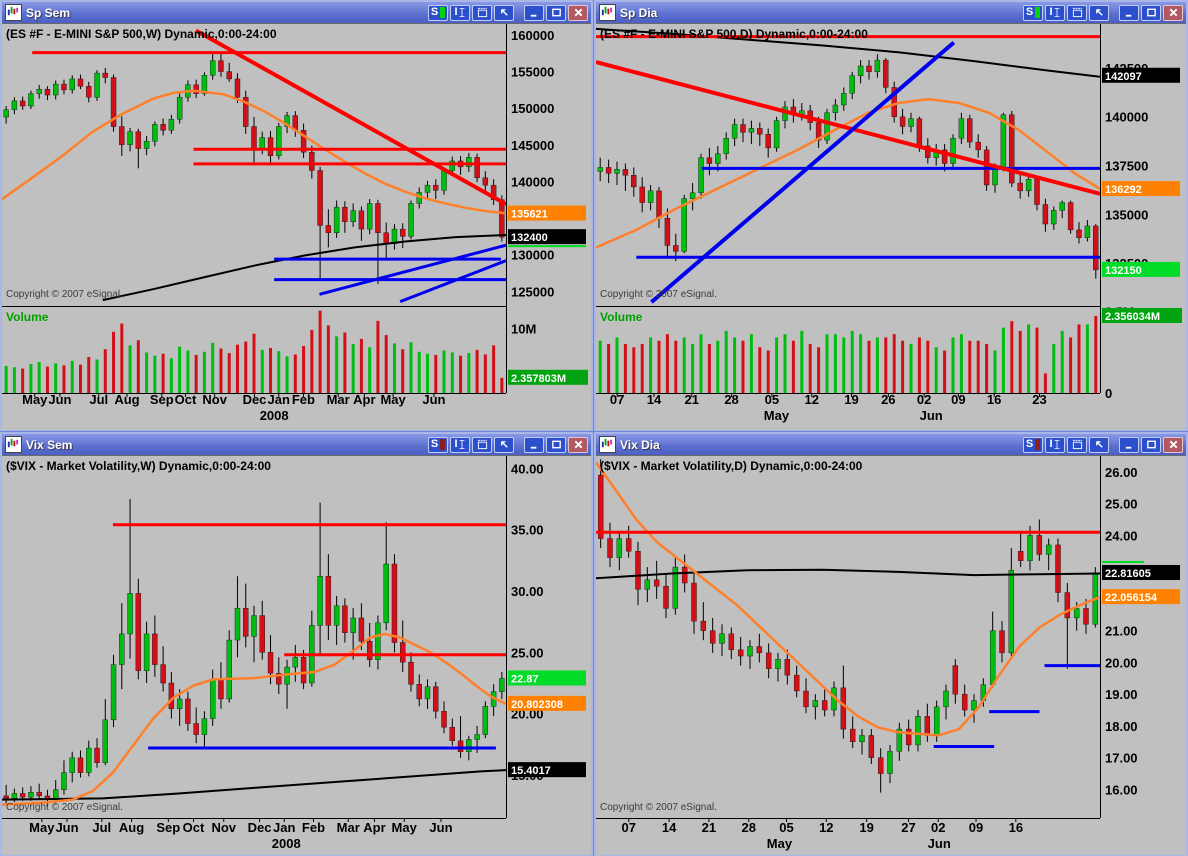  What do you see at coordinates (731, 399) in the screenshot?
I see `svg-text: 28` at bounding box center [731, 399].